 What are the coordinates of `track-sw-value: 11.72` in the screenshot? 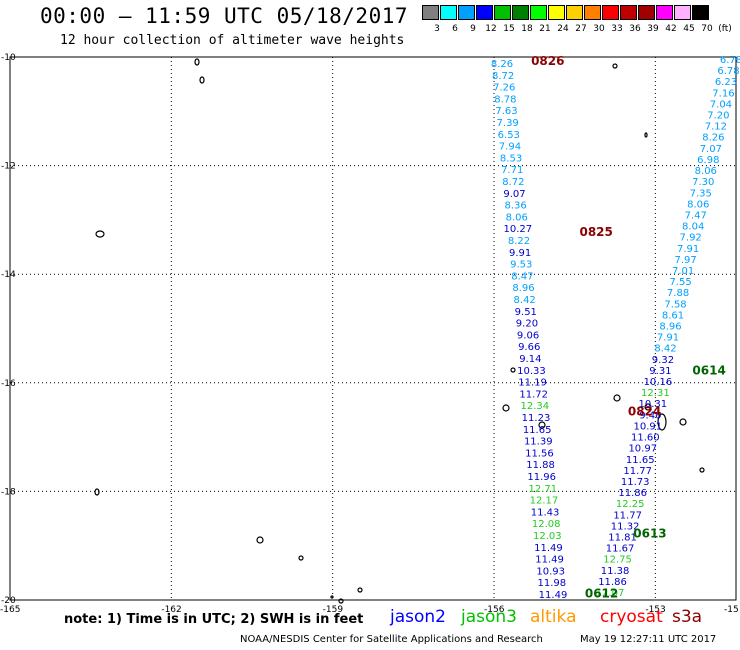 It's located at (533, 394).